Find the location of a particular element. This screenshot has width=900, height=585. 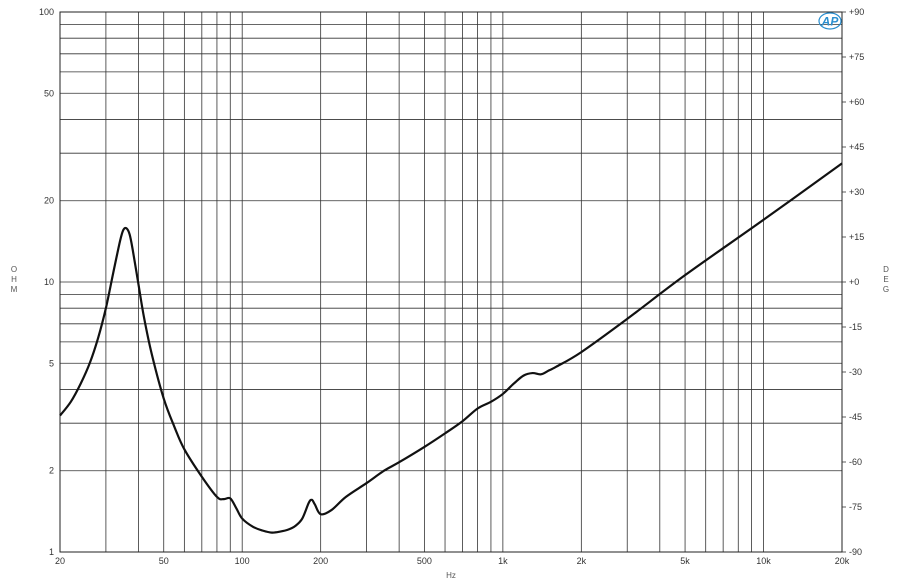

y2-tick-label: +45 is located at coordinates (856, 147).